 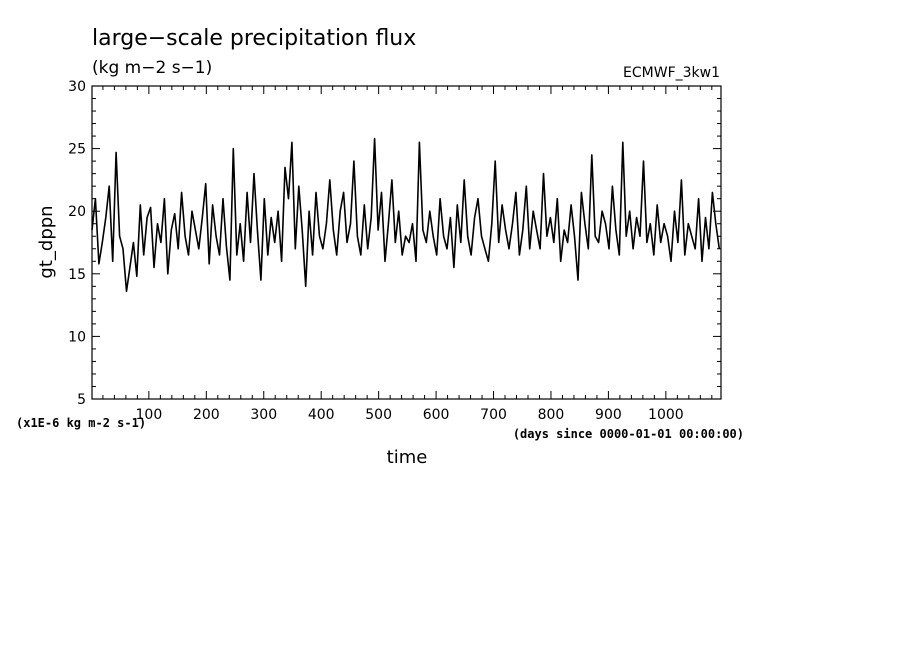 What do you see at coordinates (81, 400) in the screenshot?
I see `y-tick-label: 5` at bounding box center [81, 400].